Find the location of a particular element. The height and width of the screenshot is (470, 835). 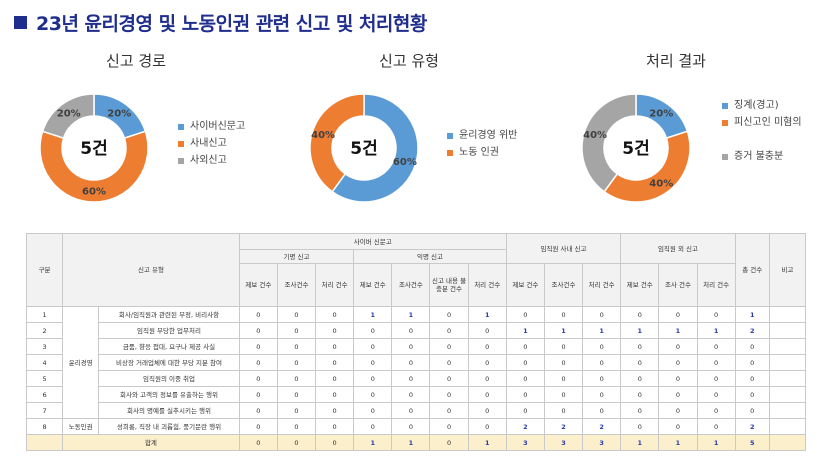

legend-label: 피신고인 미혐의 is located at coordinates (768, 122).